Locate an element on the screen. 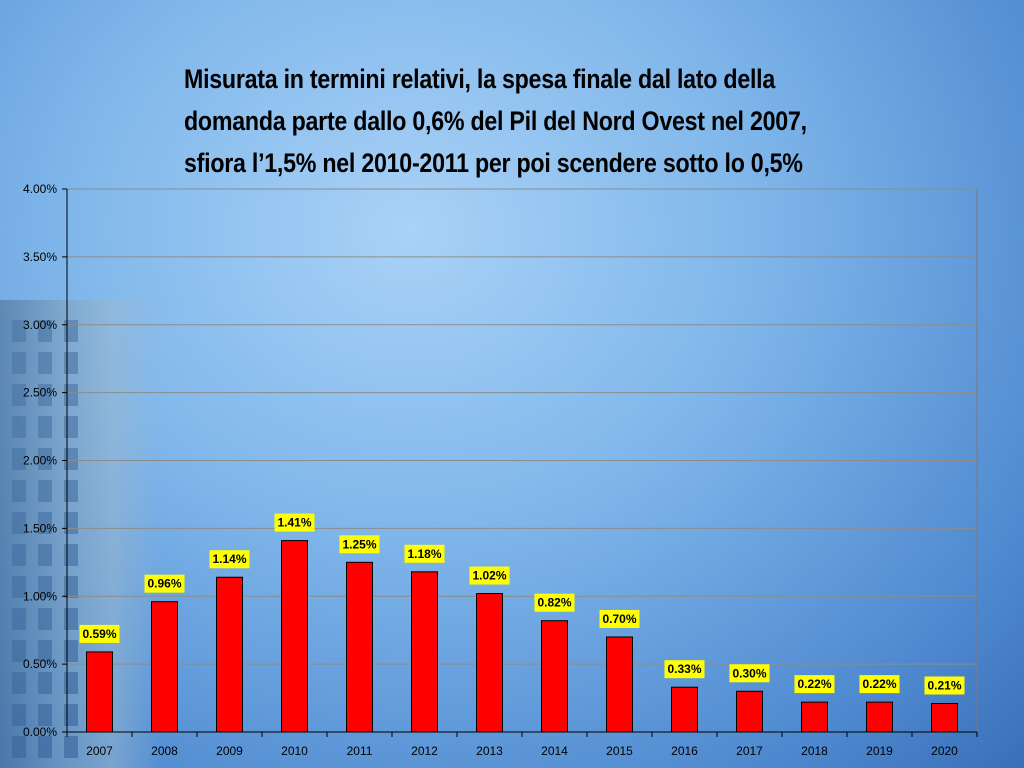 The width and height of the screenshot is (1024, 768). data-label: 1.18% is located at coordinates (424, 554).